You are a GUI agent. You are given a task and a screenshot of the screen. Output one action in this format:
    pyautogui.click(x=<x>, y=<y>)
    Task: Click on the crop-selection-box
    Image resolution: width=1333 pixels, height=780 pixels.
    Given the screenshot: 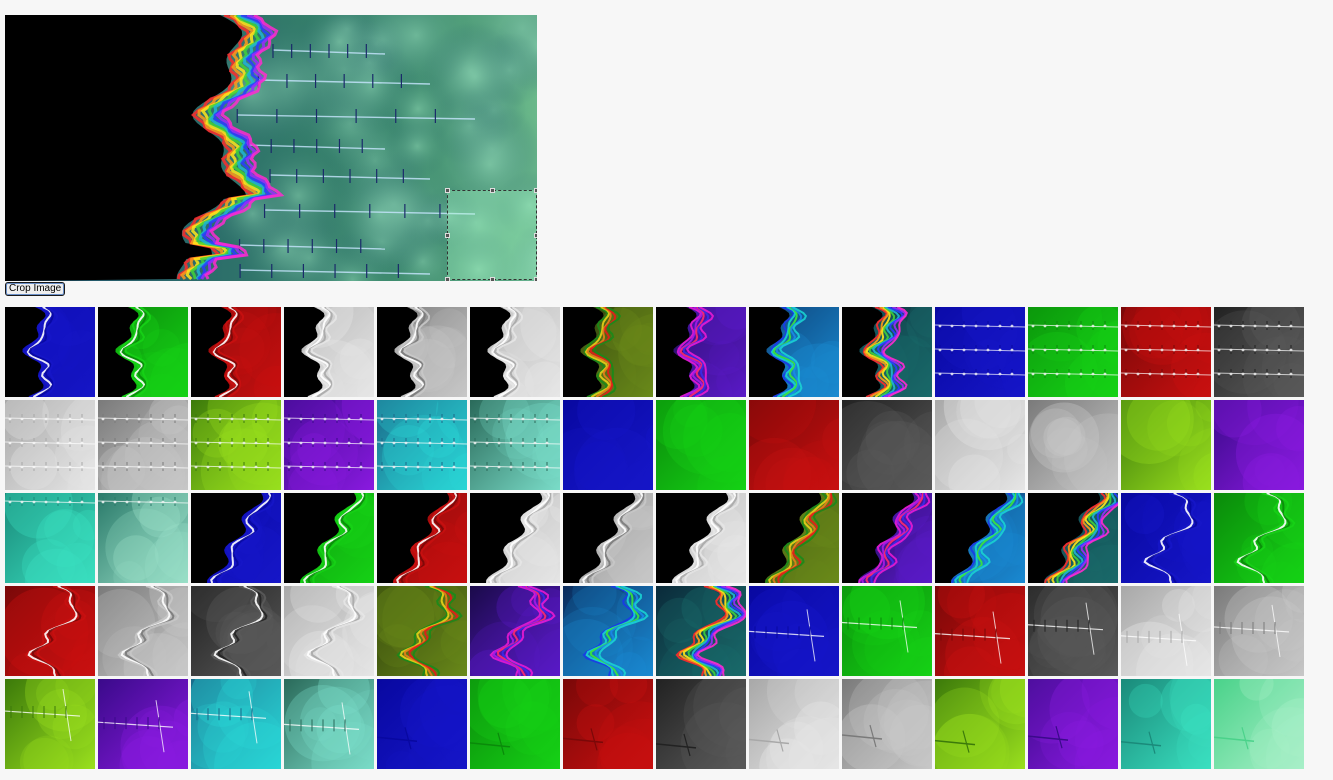 What is the action you would take?
    pyautogui.click(x=491, y=234)
    